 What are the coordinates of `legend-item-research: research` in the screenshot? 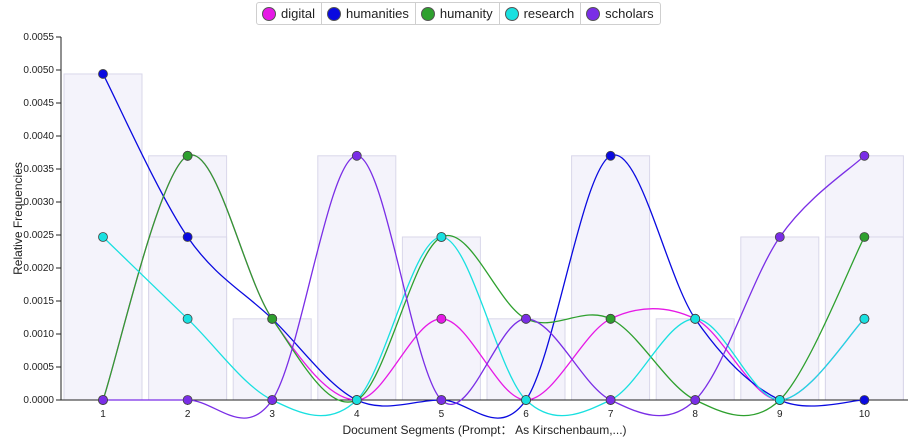 It's located at (541, 13).